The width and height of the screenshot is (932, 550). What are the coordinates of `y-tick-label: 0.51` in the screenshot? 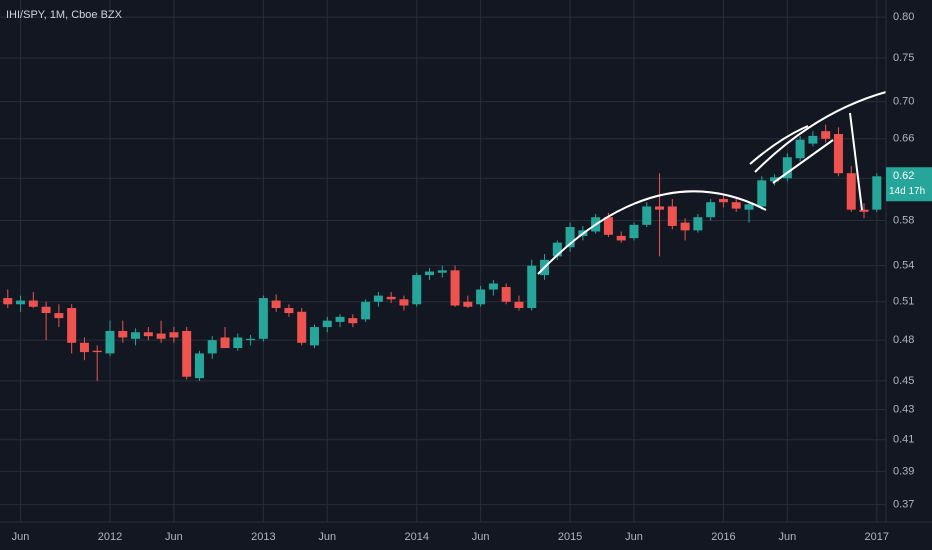 It's located at (903, 302).